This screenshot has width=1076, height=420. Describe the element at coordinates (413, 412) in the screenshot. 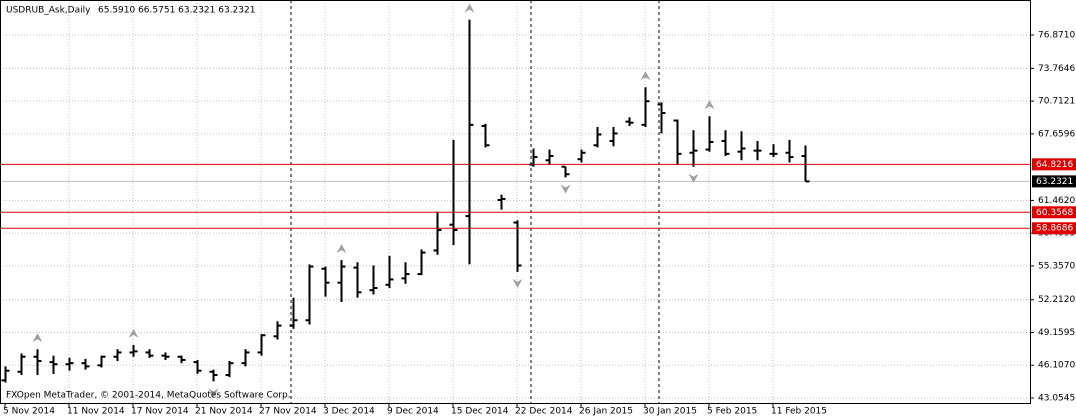

I see `x-tick-label: 9 Dec 2014` at that location.